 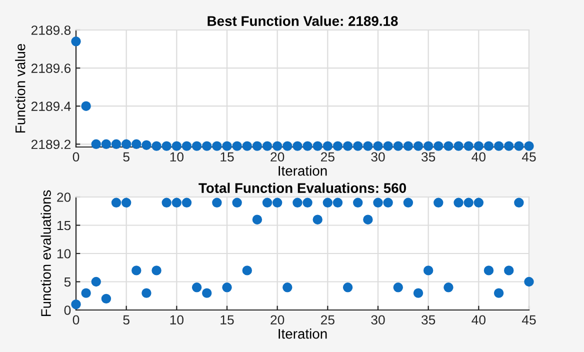 What do you see at coordinates (64, 253) in the screenshot?
I see `y-tick-label: 10` at bounding box center [64, 253].